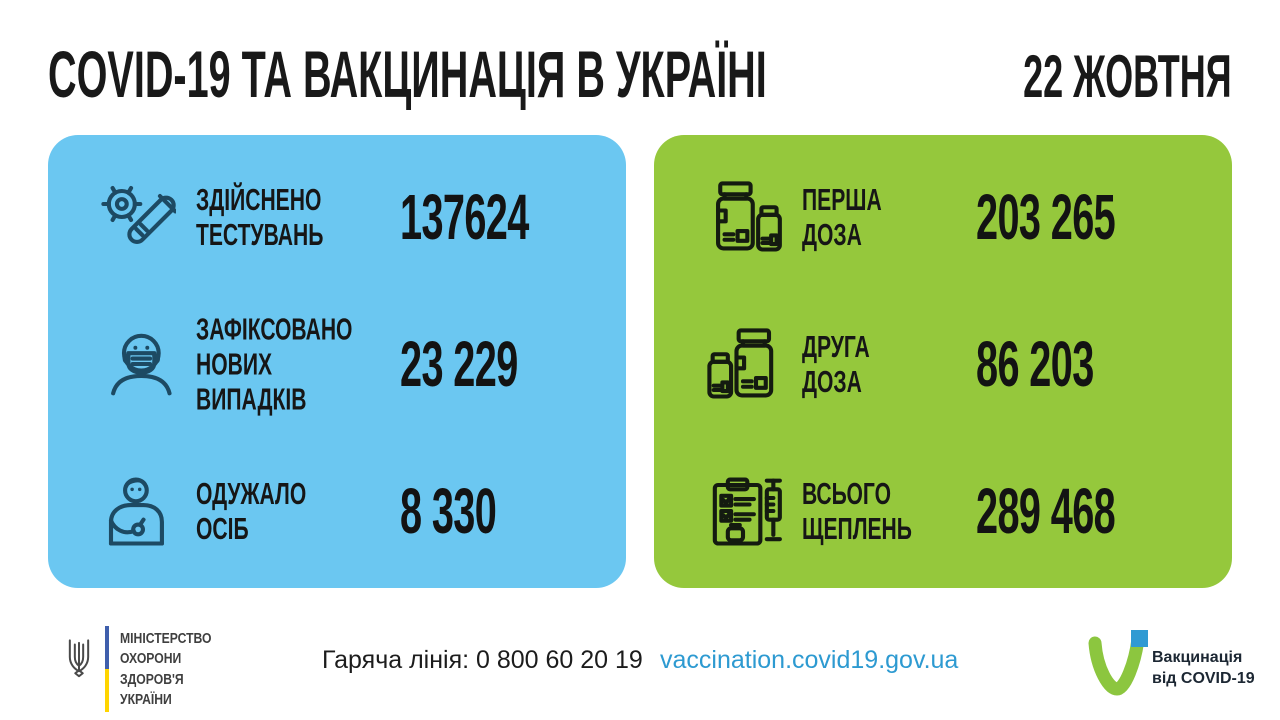 The image size is (1280, 720). Describe the element at coordinates (459, 363) in the screenshot. I see `stat-value: 23 229` at that location.